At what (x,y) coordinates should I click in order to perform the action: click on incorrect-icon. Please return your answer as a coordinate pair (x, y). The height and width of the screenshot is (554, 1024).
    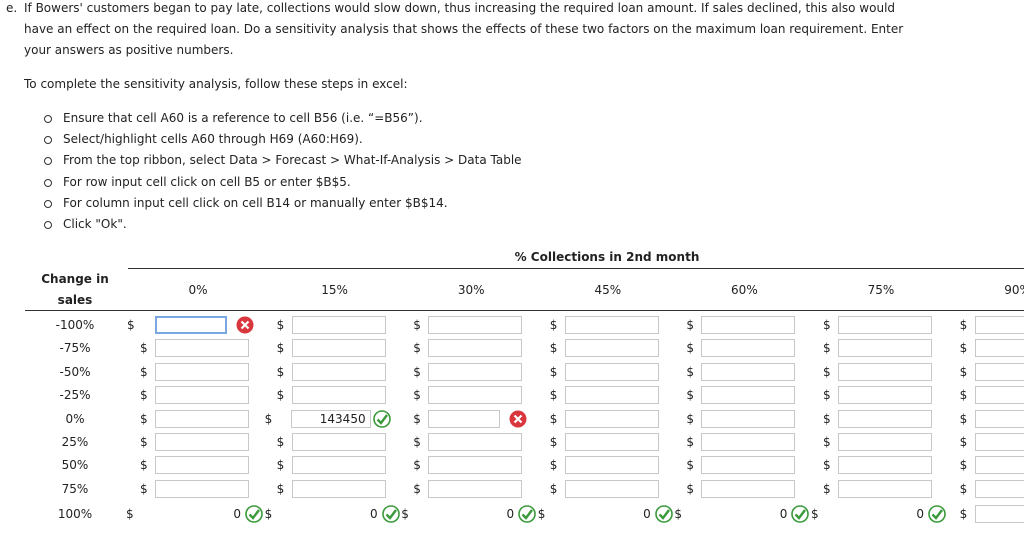
    Looking at the image, I should click on (518, 419).